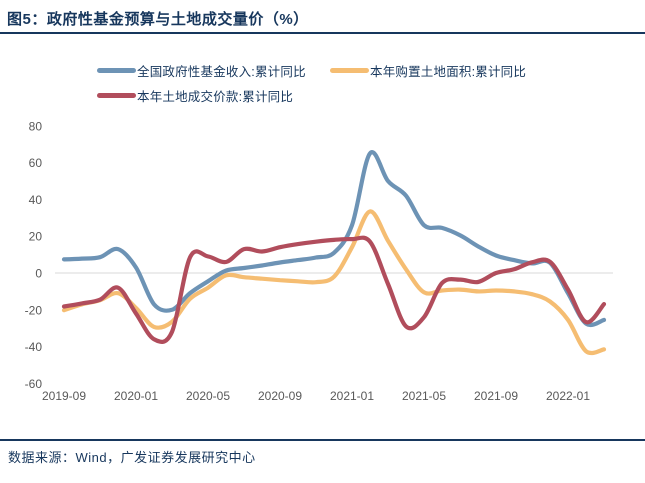  What do you see at coordinates (34, 347) in the screenshot?
I see `y-tick-label: -40` at bounding box center [34, 347].